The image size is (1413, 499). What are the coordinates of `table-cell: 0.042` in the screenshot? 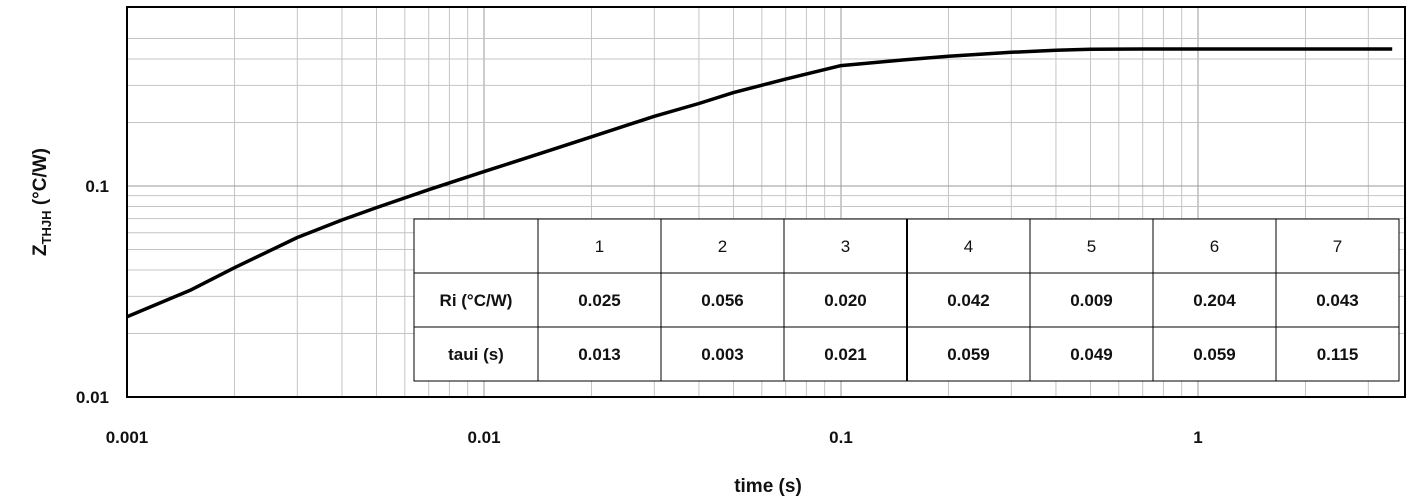 It's located at (968, 300).